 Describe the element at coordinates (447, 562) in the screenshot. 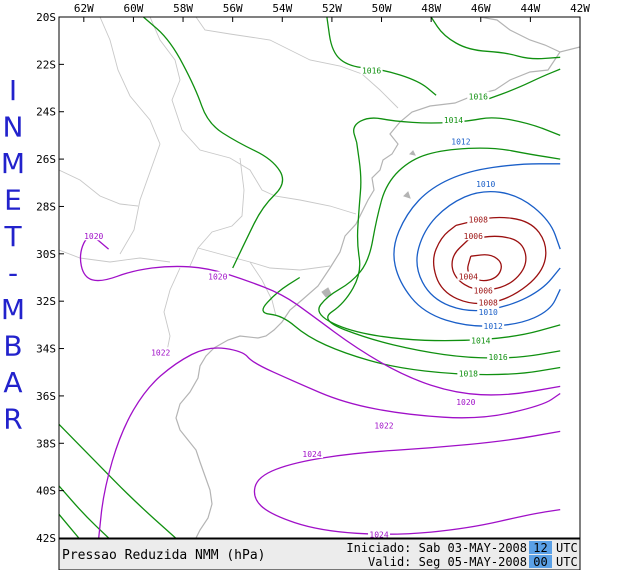

I see `footer-valid-prefix: Valid: Seg 05-MAY-2008` at that location.